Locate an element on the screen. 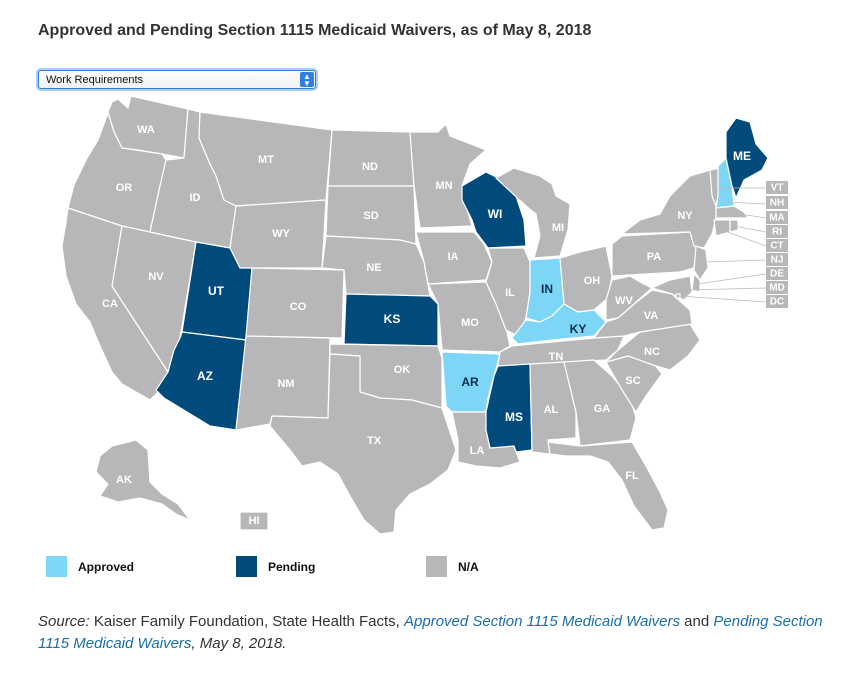 This screenshot has height=678, width=864. state-NJ is located at coordinates (701, 263).